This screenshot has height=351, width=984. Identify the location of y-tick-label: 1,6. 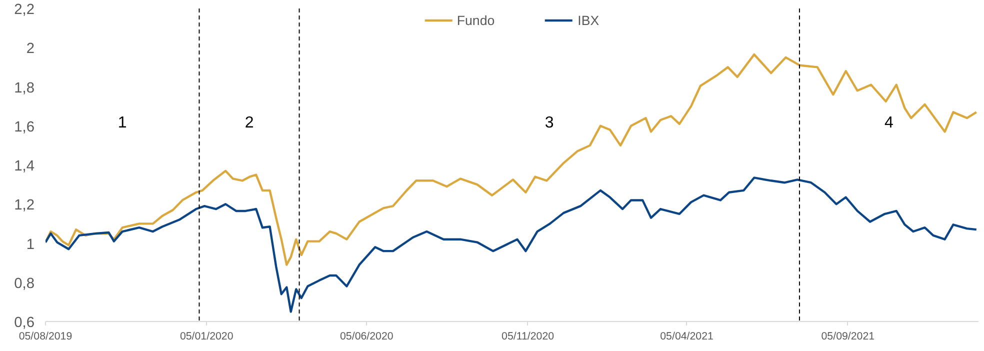
(24, 127).